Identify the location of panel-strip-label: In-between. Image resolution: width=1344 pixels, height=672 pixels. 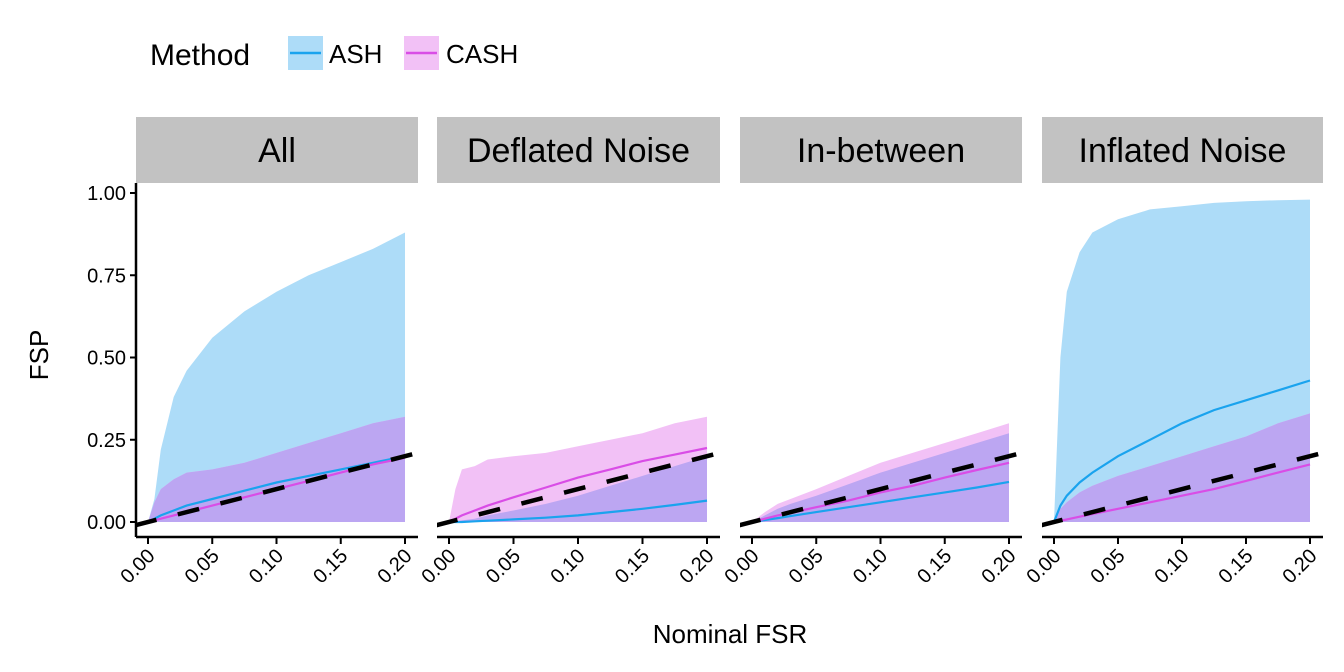
(881, 151).